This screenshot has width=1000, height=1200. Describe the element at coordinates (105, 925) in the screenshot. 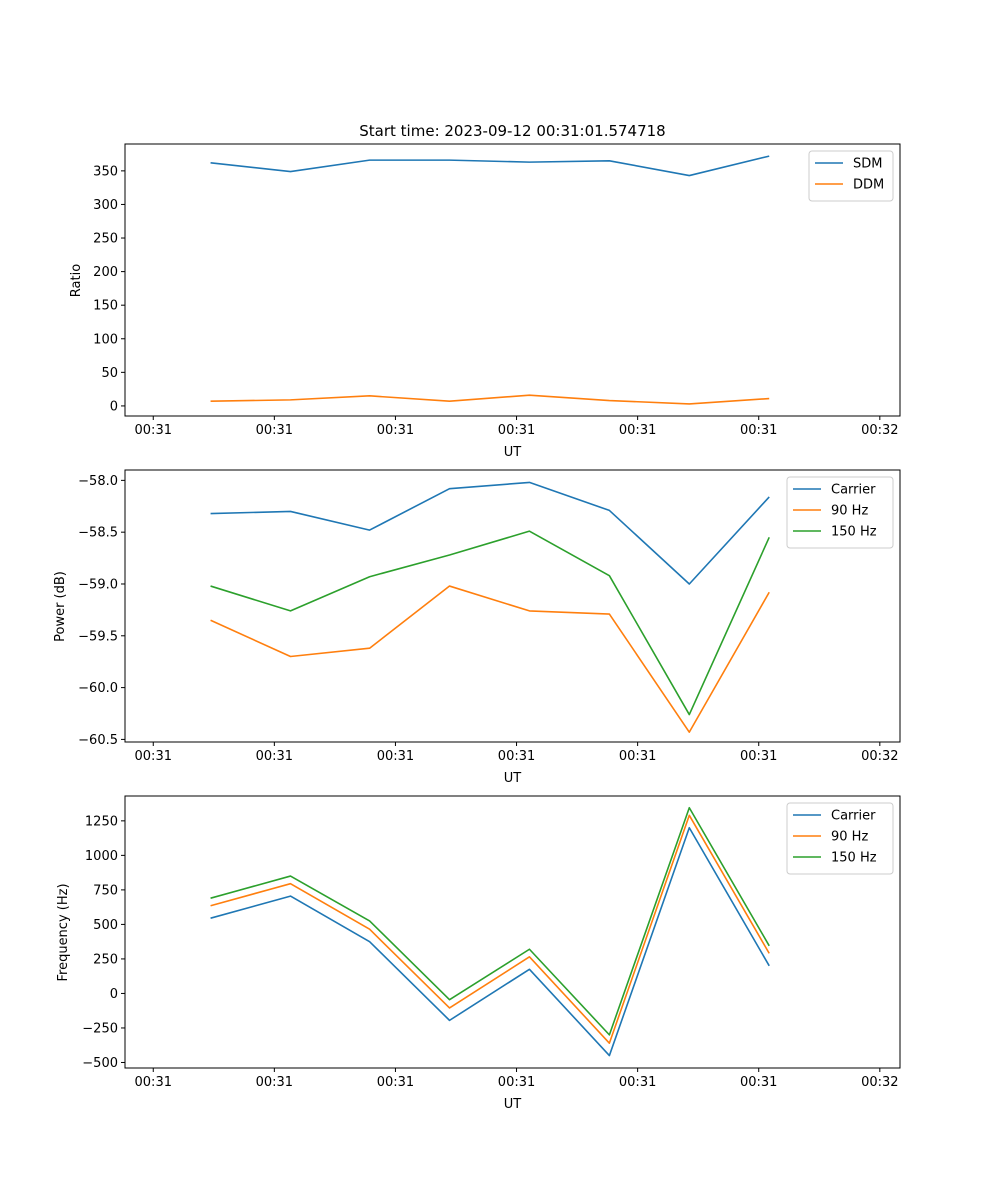

I see `frequency-y-tick-label: 500` at that location.